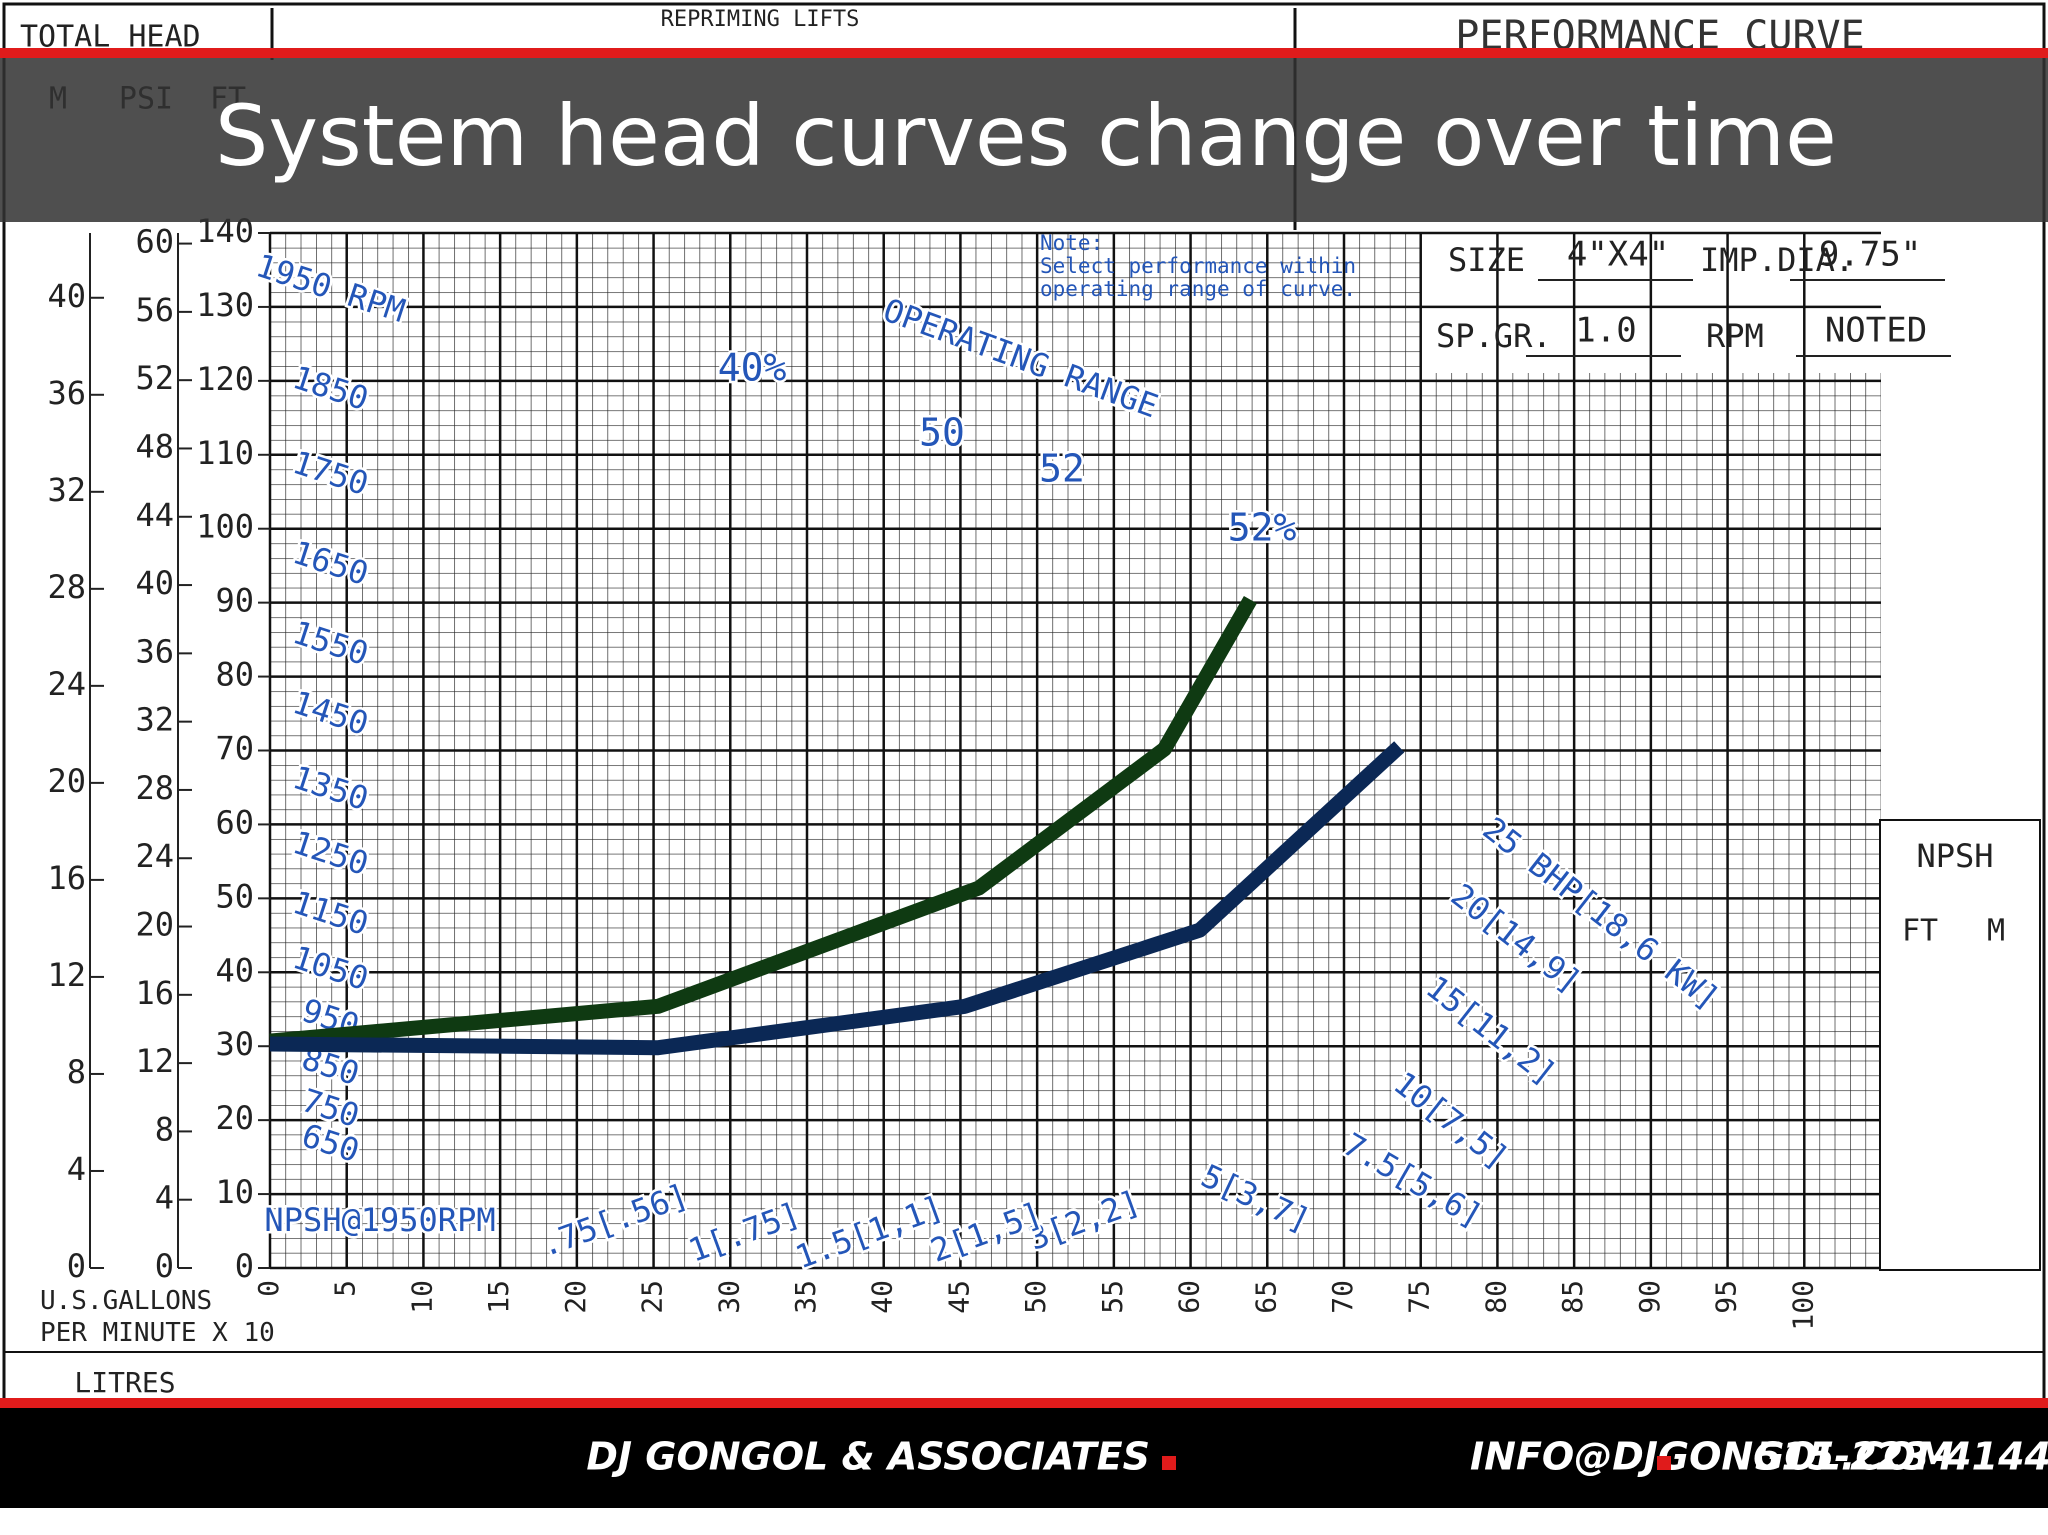  Describe the element at coordinates (154, 515) in the screenshot. I see `y-tick-label: 44` at that location.